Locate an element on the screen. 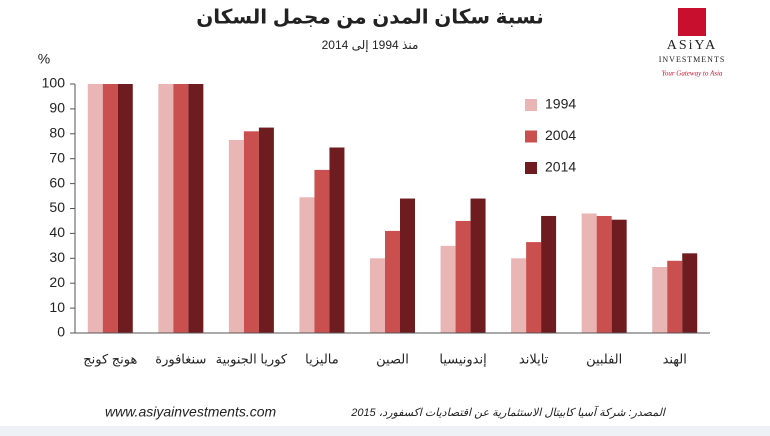 The height and width of the screenshot is (436, 770). y-tick-label: 20 is located at coordinates (57, 282).